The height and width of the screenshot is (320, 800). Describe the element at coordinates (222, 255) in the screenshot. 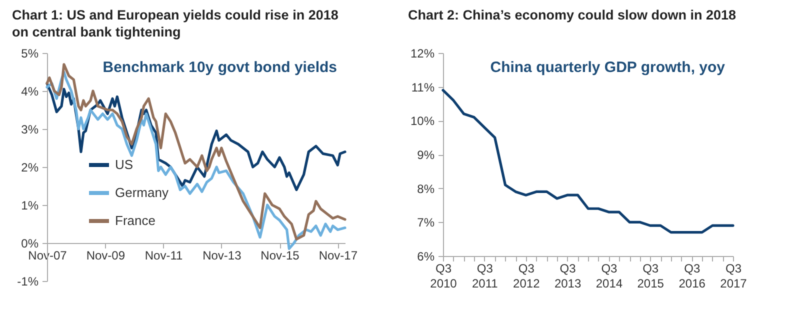

I see `x-tick-label: Nov-13` at that location.